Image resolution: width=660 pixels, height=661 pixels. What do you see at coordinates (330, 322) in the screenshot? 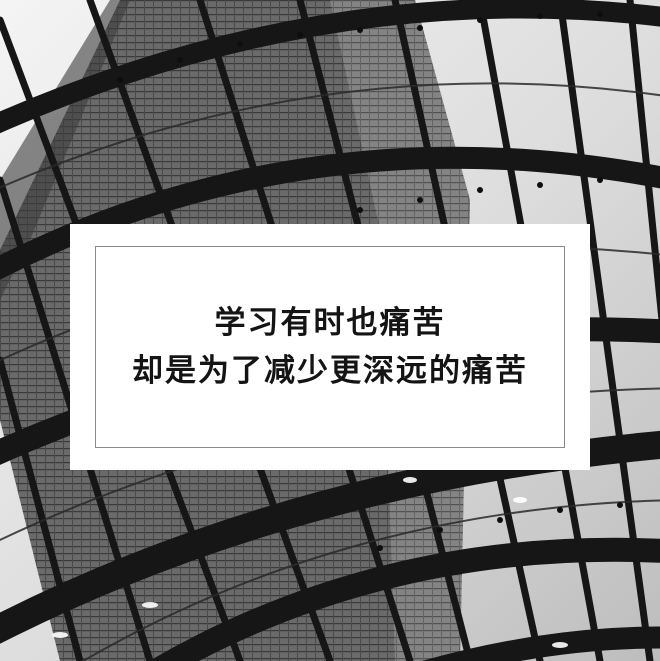
I see `quote-line-1: 学习有时也痛苦` at bounding box center [330, 322].